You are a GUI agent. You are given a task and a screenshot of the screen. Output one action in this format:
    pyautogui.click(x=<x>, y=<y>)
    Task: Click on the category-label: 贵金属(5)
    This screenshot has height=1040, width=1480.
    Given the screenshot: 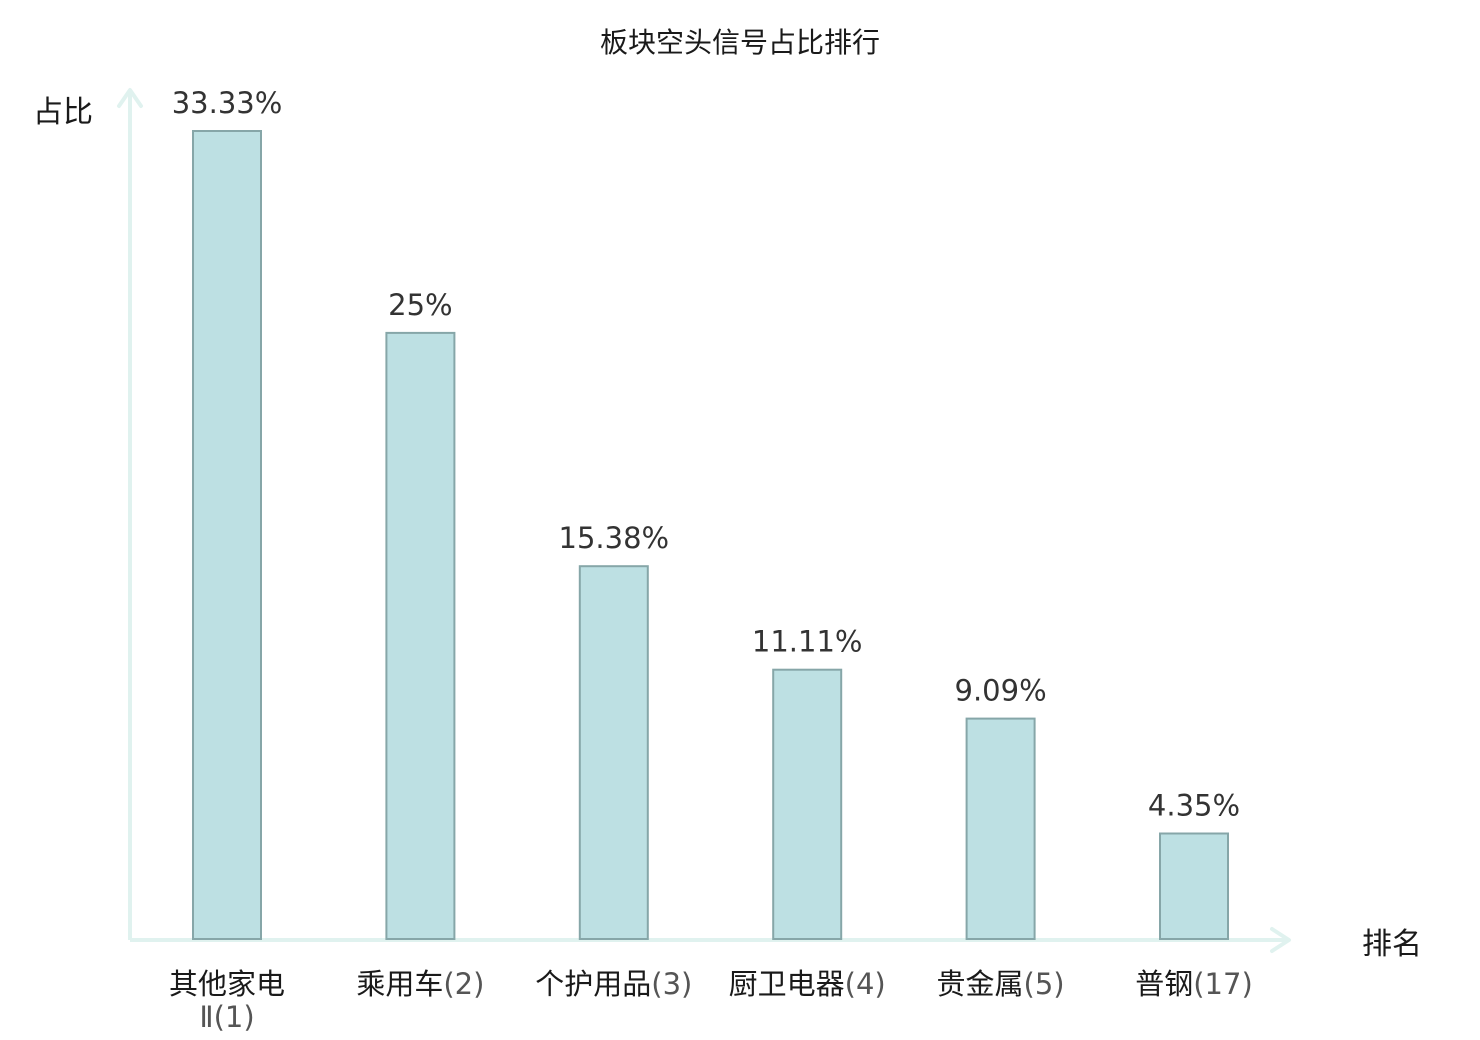 What is the action you would take?
    pyautogui.click(x=1001, y=984)
    